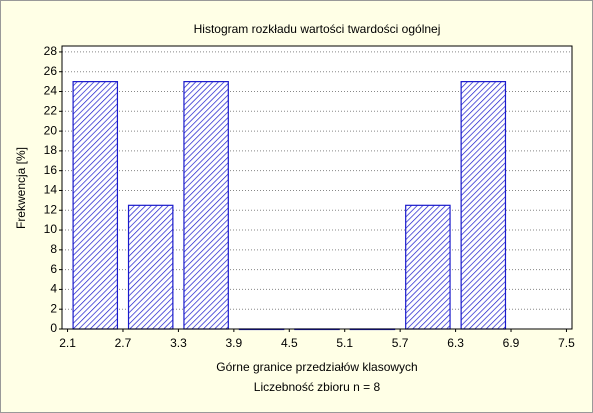  I want to click on y-tick-label: 26, so click(51, 71).